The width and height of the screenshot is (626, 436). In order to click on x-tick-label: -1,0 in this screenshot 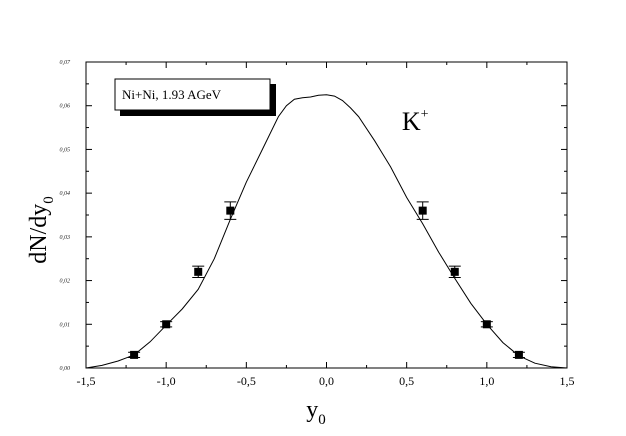, I will do `click(166, 381)`.